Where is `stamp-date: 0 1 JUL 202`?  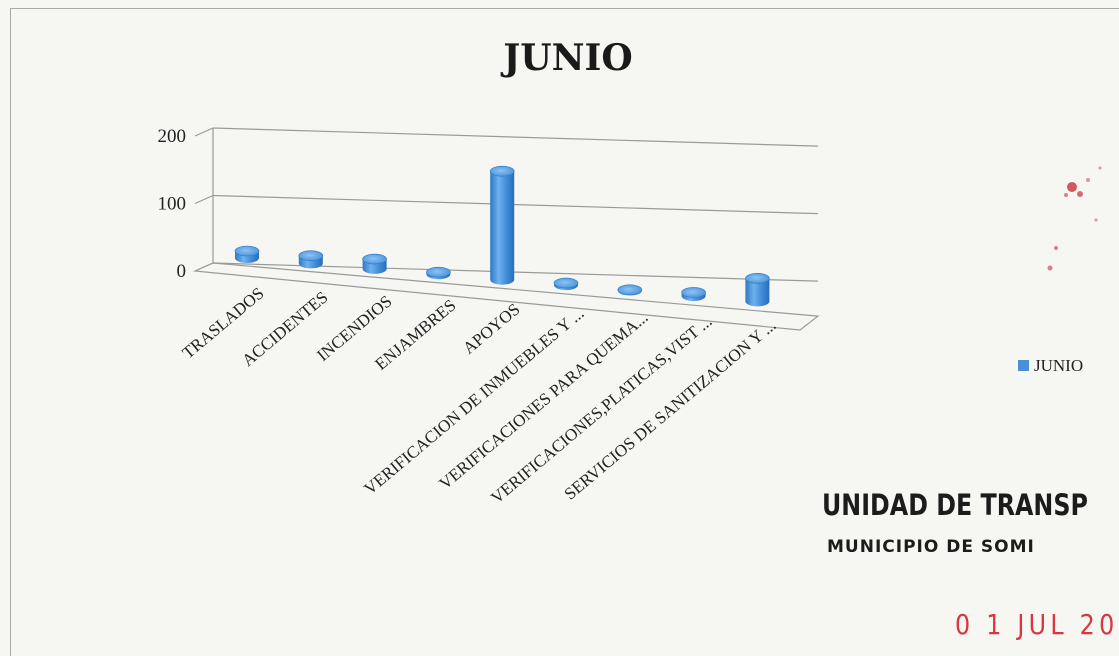
stamp-date: 0 1 JUL 202 is located at coordinates (1037, 624).